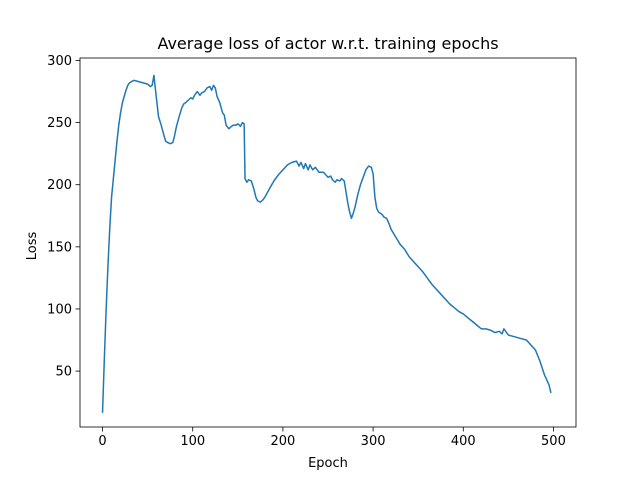 This screenshot has width=640, height=484. I want to click on y-tick-label: 100, so click(59, 309).